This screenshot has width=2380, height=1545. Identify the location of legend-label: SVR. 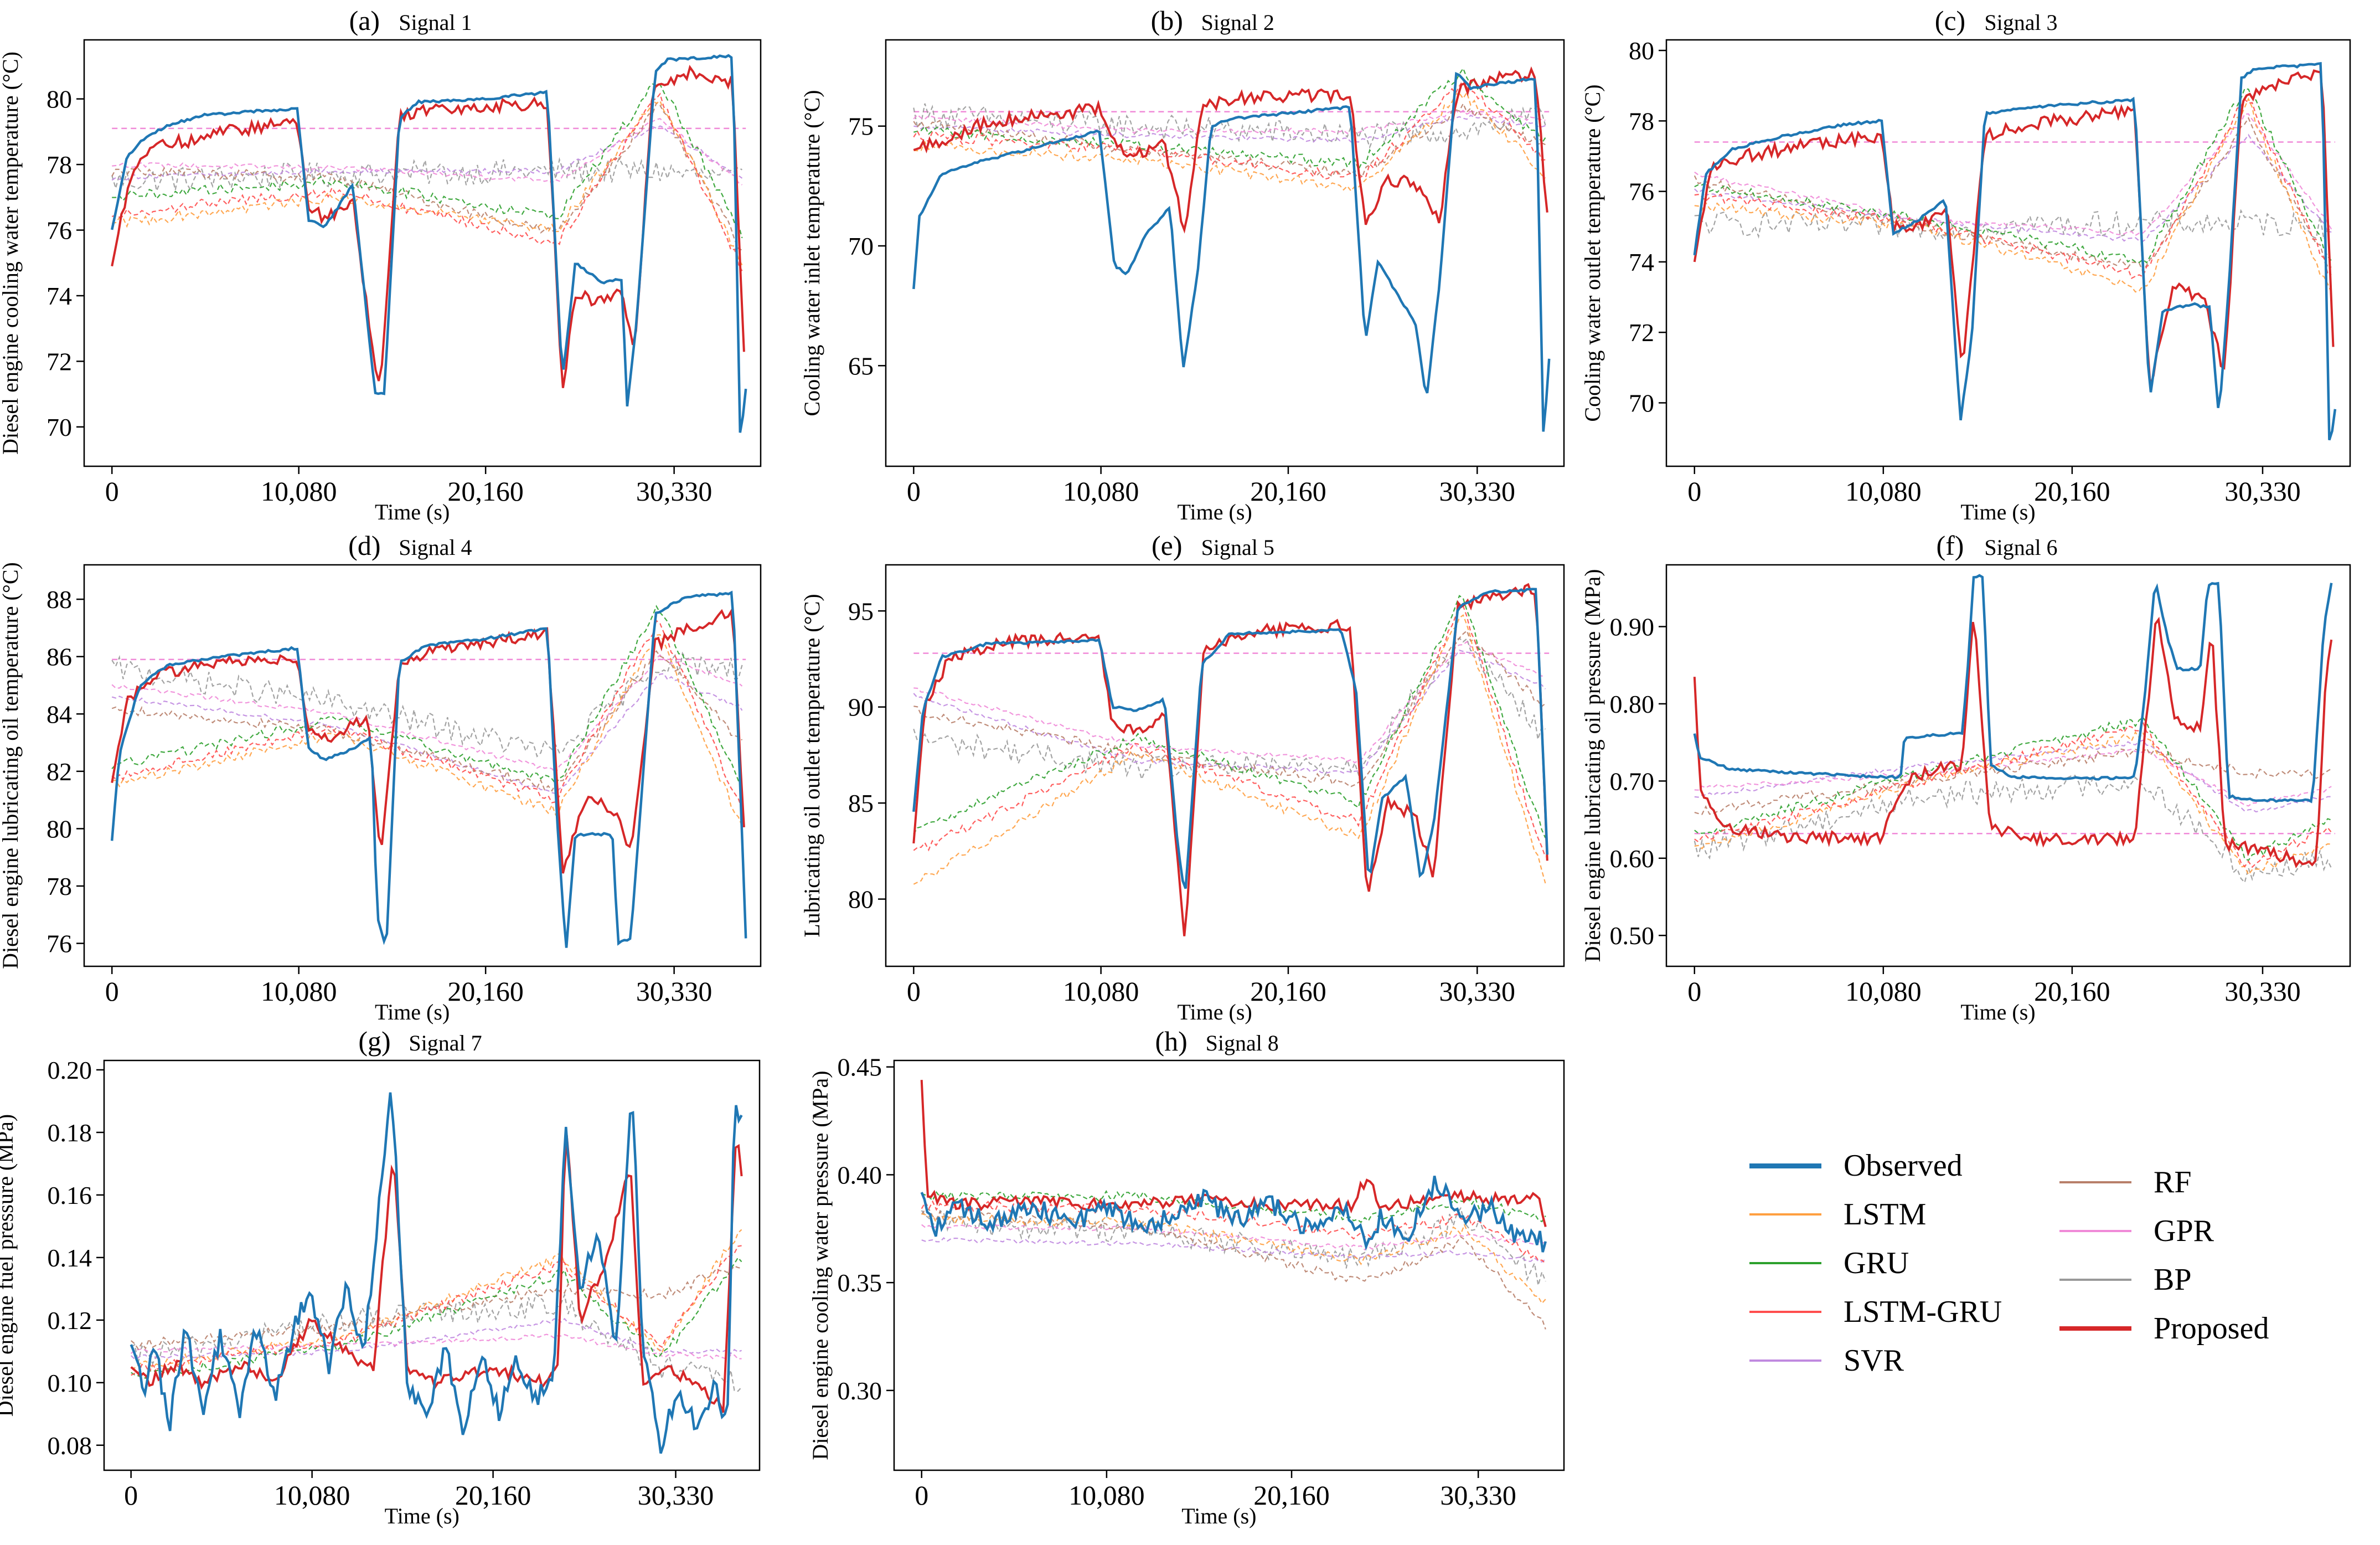
(1874, 1360).